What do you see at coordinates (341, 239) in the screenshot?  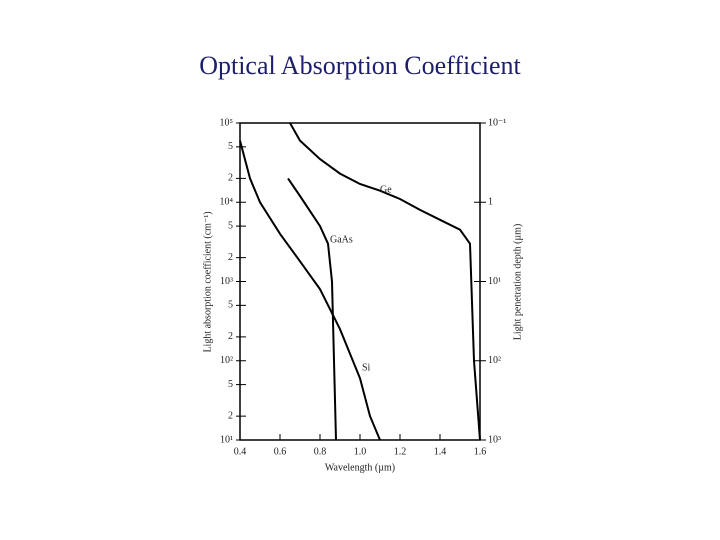 I see `series-label: GaAs` at bounding box center [341, 239].